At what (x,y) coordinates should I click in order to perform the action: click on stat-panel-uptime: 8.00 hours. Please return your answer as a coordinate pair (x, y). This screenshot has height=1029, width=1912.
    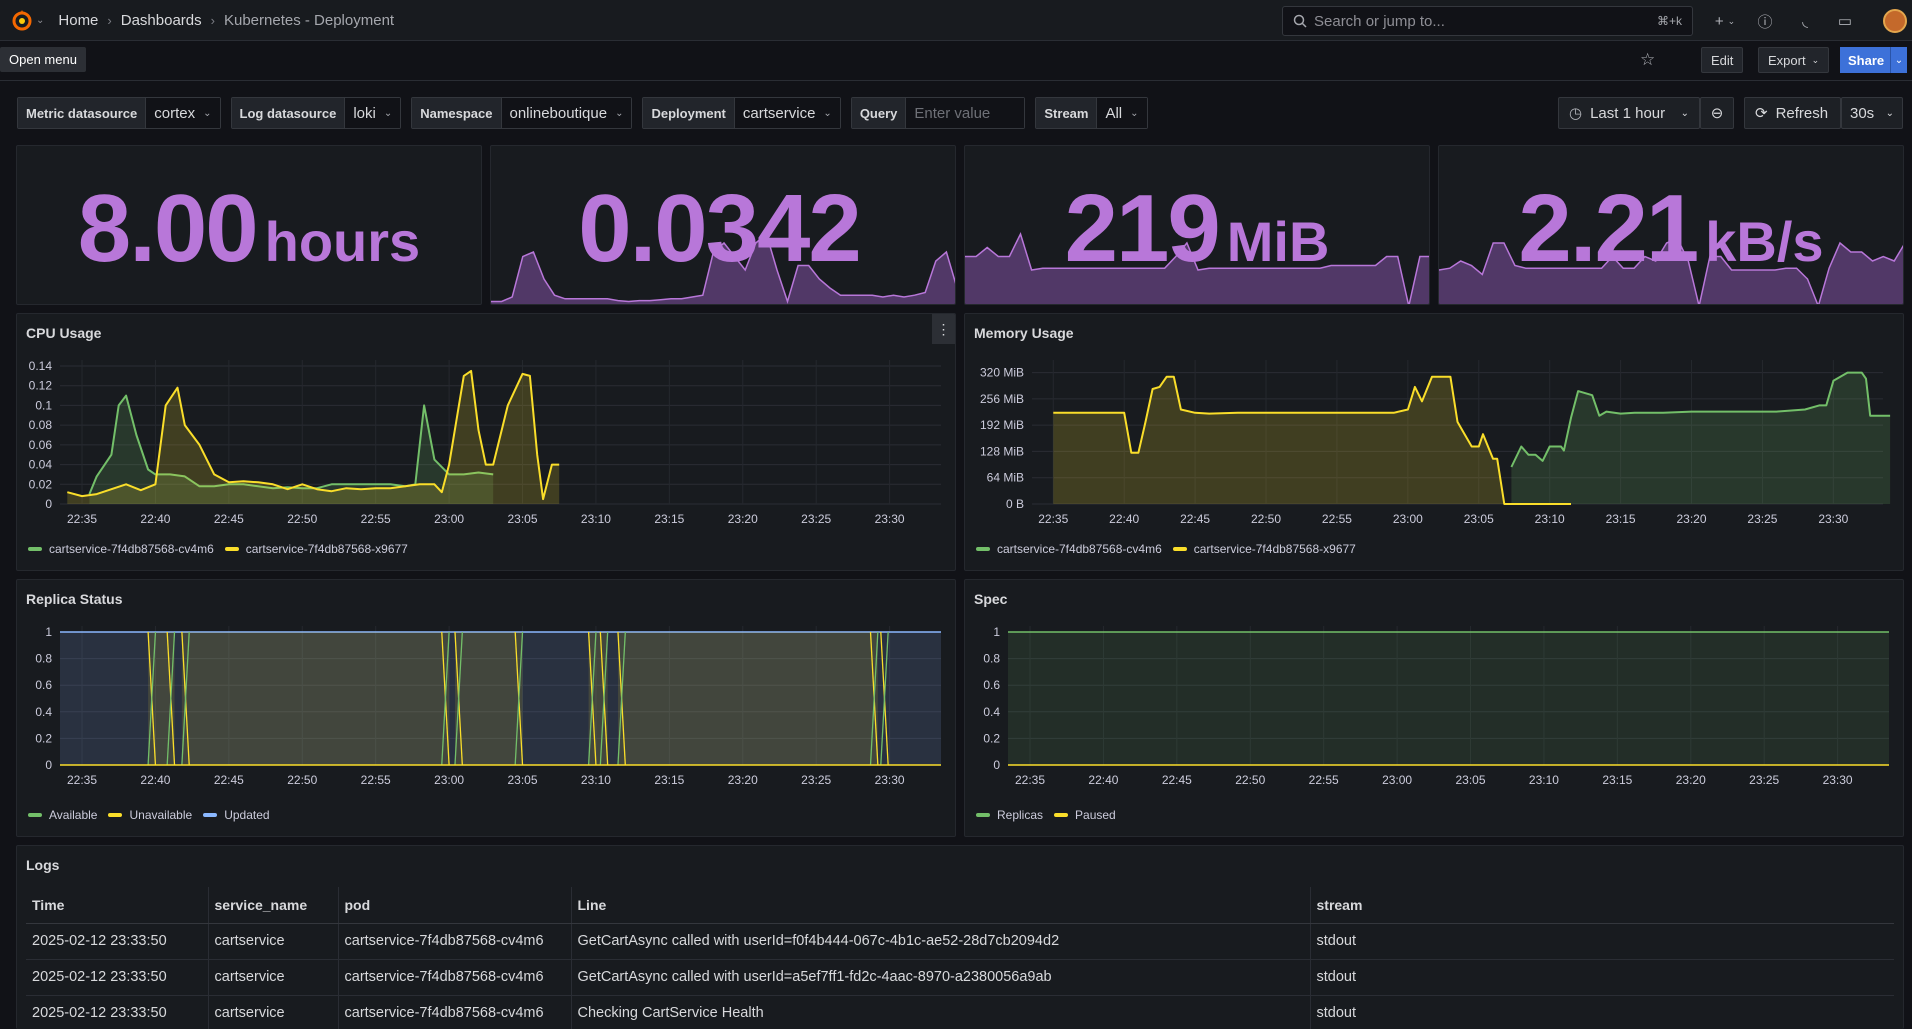
    Looking at the image, I should click on (249, 225).